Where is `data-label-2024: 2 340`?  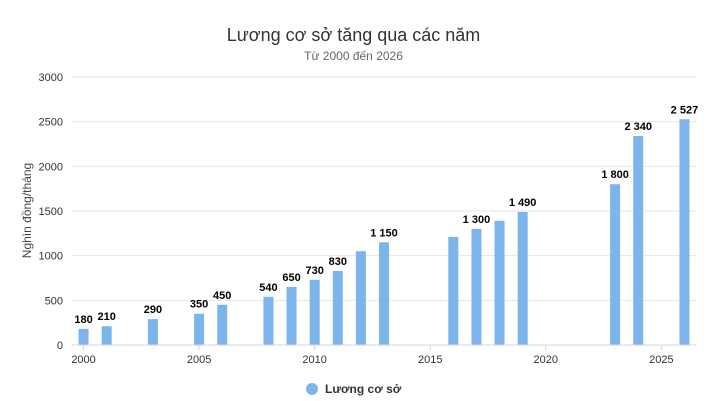 data-label-2024: 2 340 is located at coordinates (638, 127).